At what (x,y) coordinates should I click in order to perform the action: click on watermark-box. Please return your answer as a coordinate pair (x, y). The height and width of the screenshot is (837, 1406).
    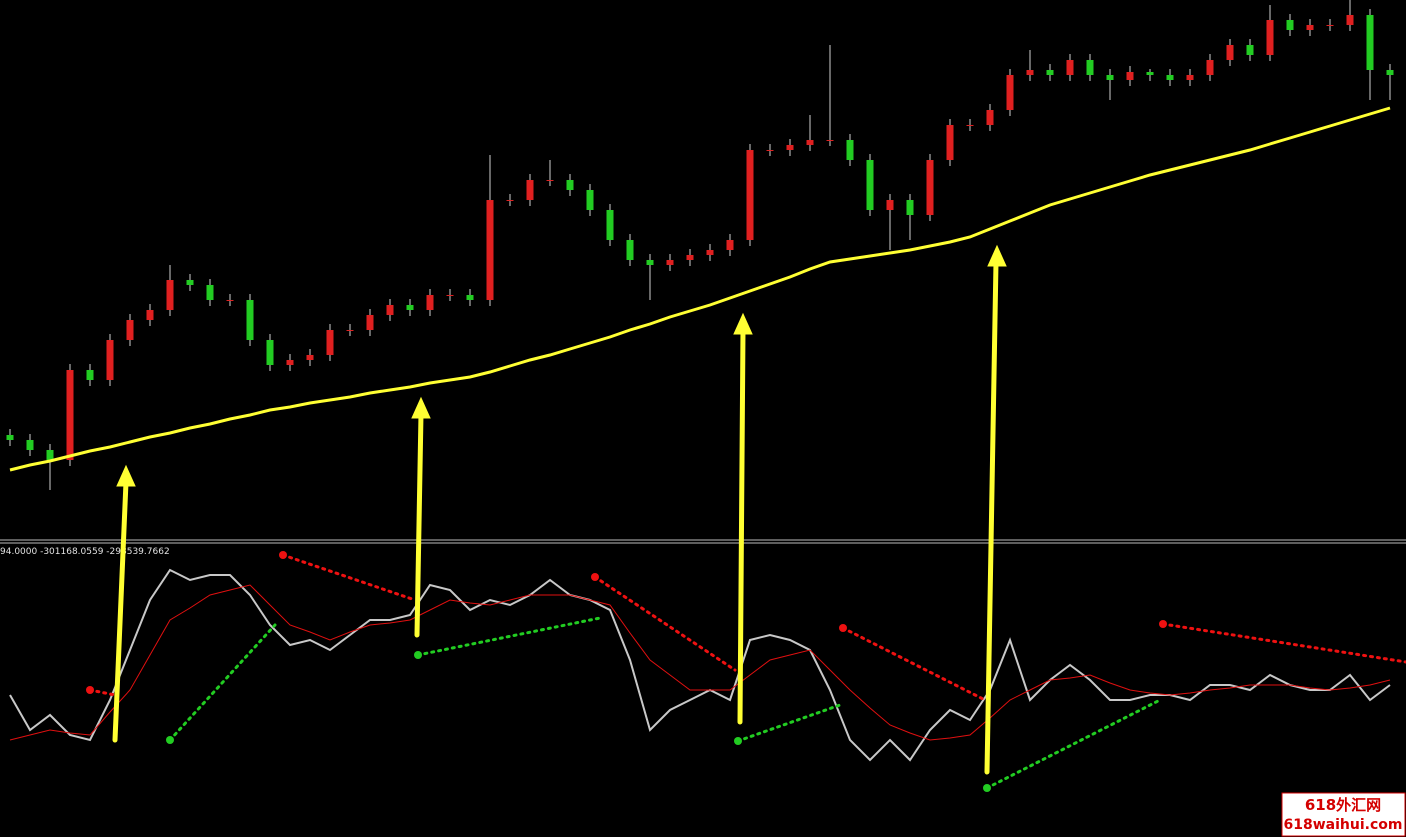
    Looking at the image, I should click on (1343, 814).